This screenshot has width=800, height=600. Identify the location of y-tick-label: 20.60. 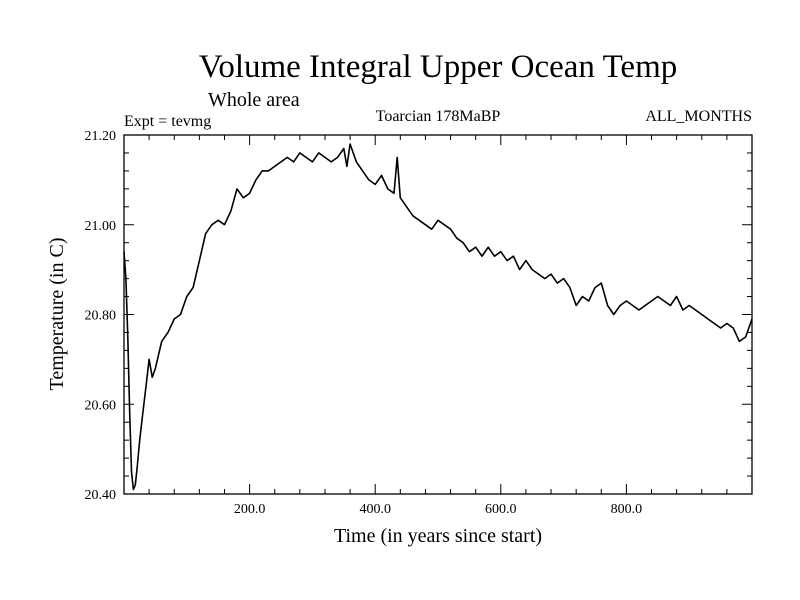
(101, 405).